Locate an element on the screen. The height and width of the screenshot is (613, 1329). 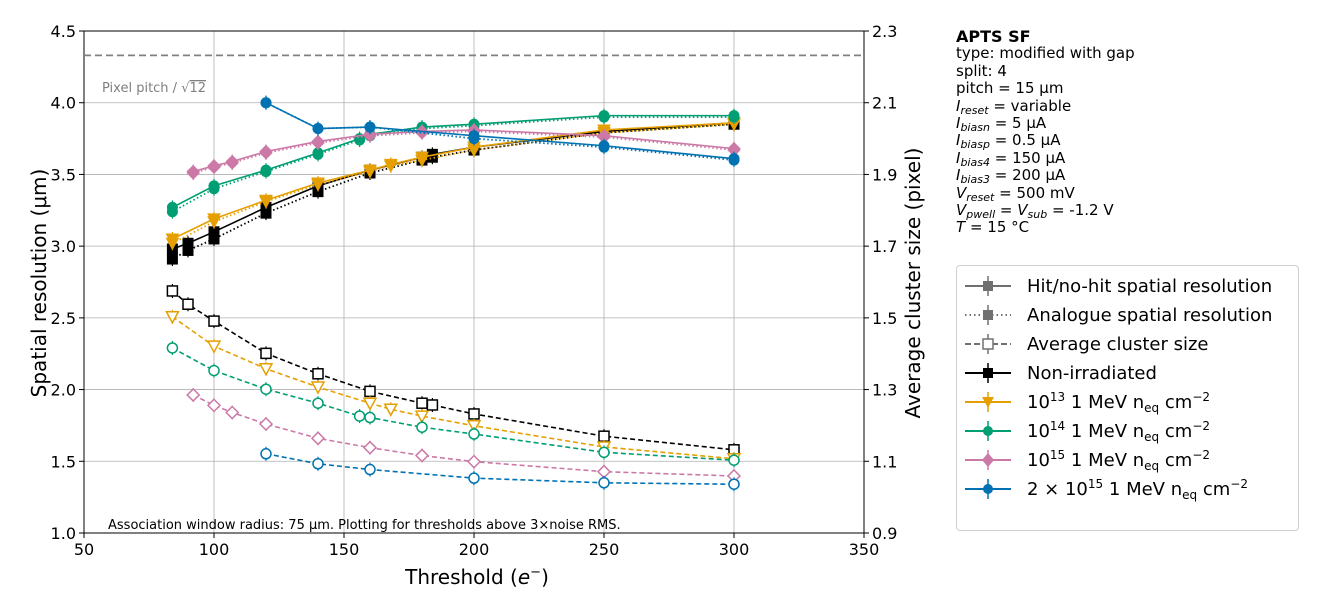
y-axis-left-label: Spatial resolution (μm) is located at coordinates (39, 283).